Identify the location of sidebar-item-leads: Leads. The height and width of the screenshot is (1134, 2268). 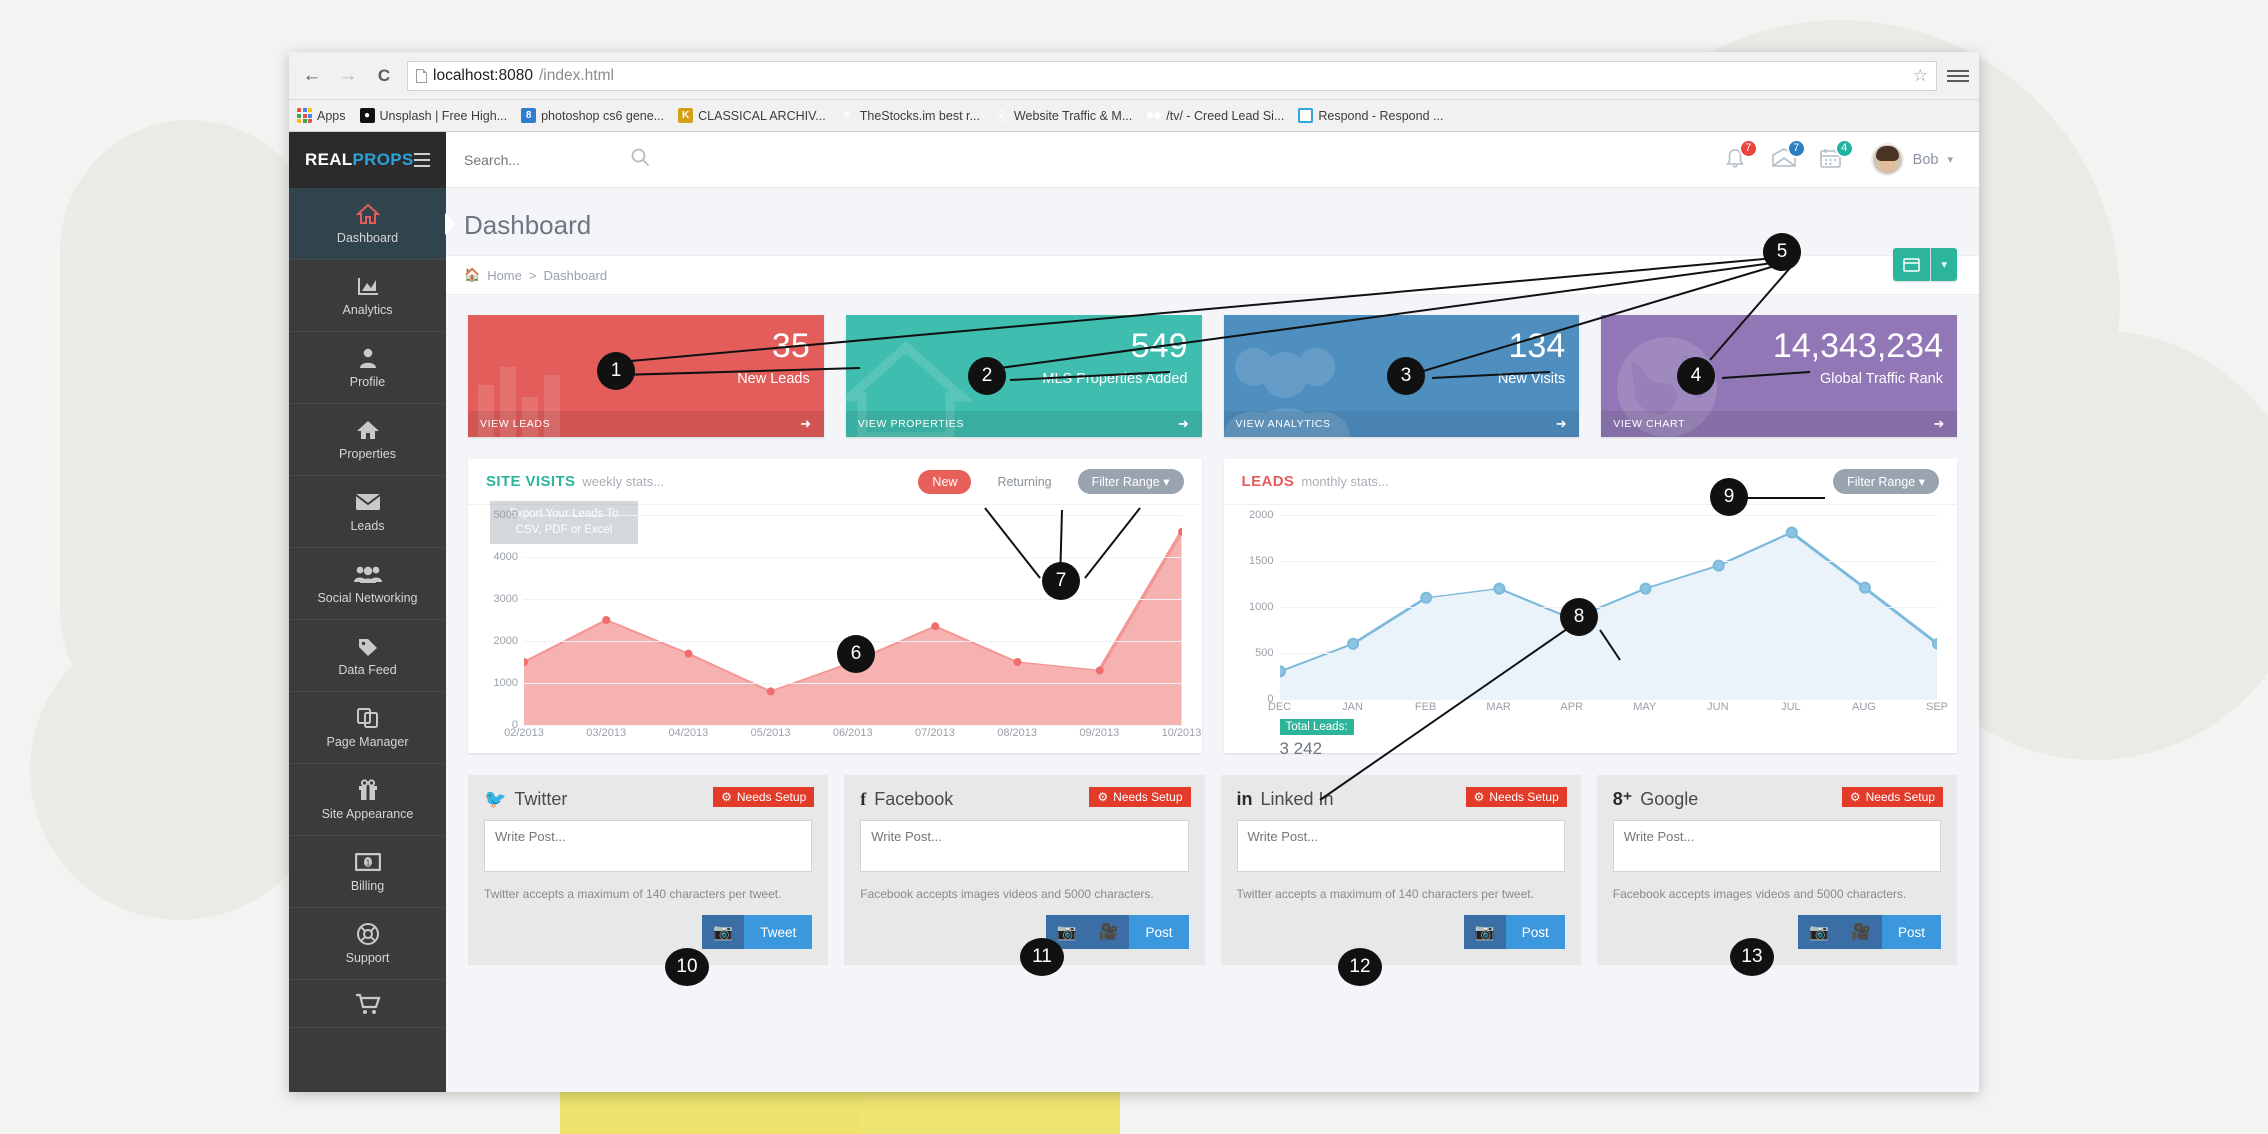
(367, 512).